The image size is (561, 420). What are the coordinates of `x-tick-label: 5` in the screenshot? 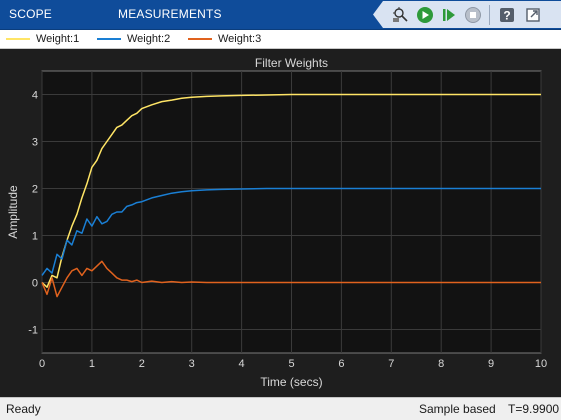 It's located at (291, 364).